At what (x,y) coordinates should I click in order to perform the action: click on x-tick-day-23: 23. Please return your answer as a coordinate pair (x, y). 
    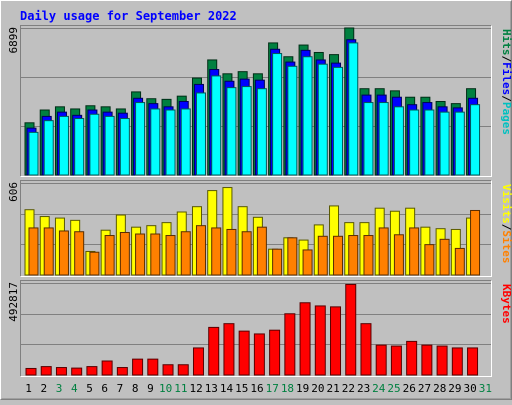
    Looking at the image, I should click on (363, 388).